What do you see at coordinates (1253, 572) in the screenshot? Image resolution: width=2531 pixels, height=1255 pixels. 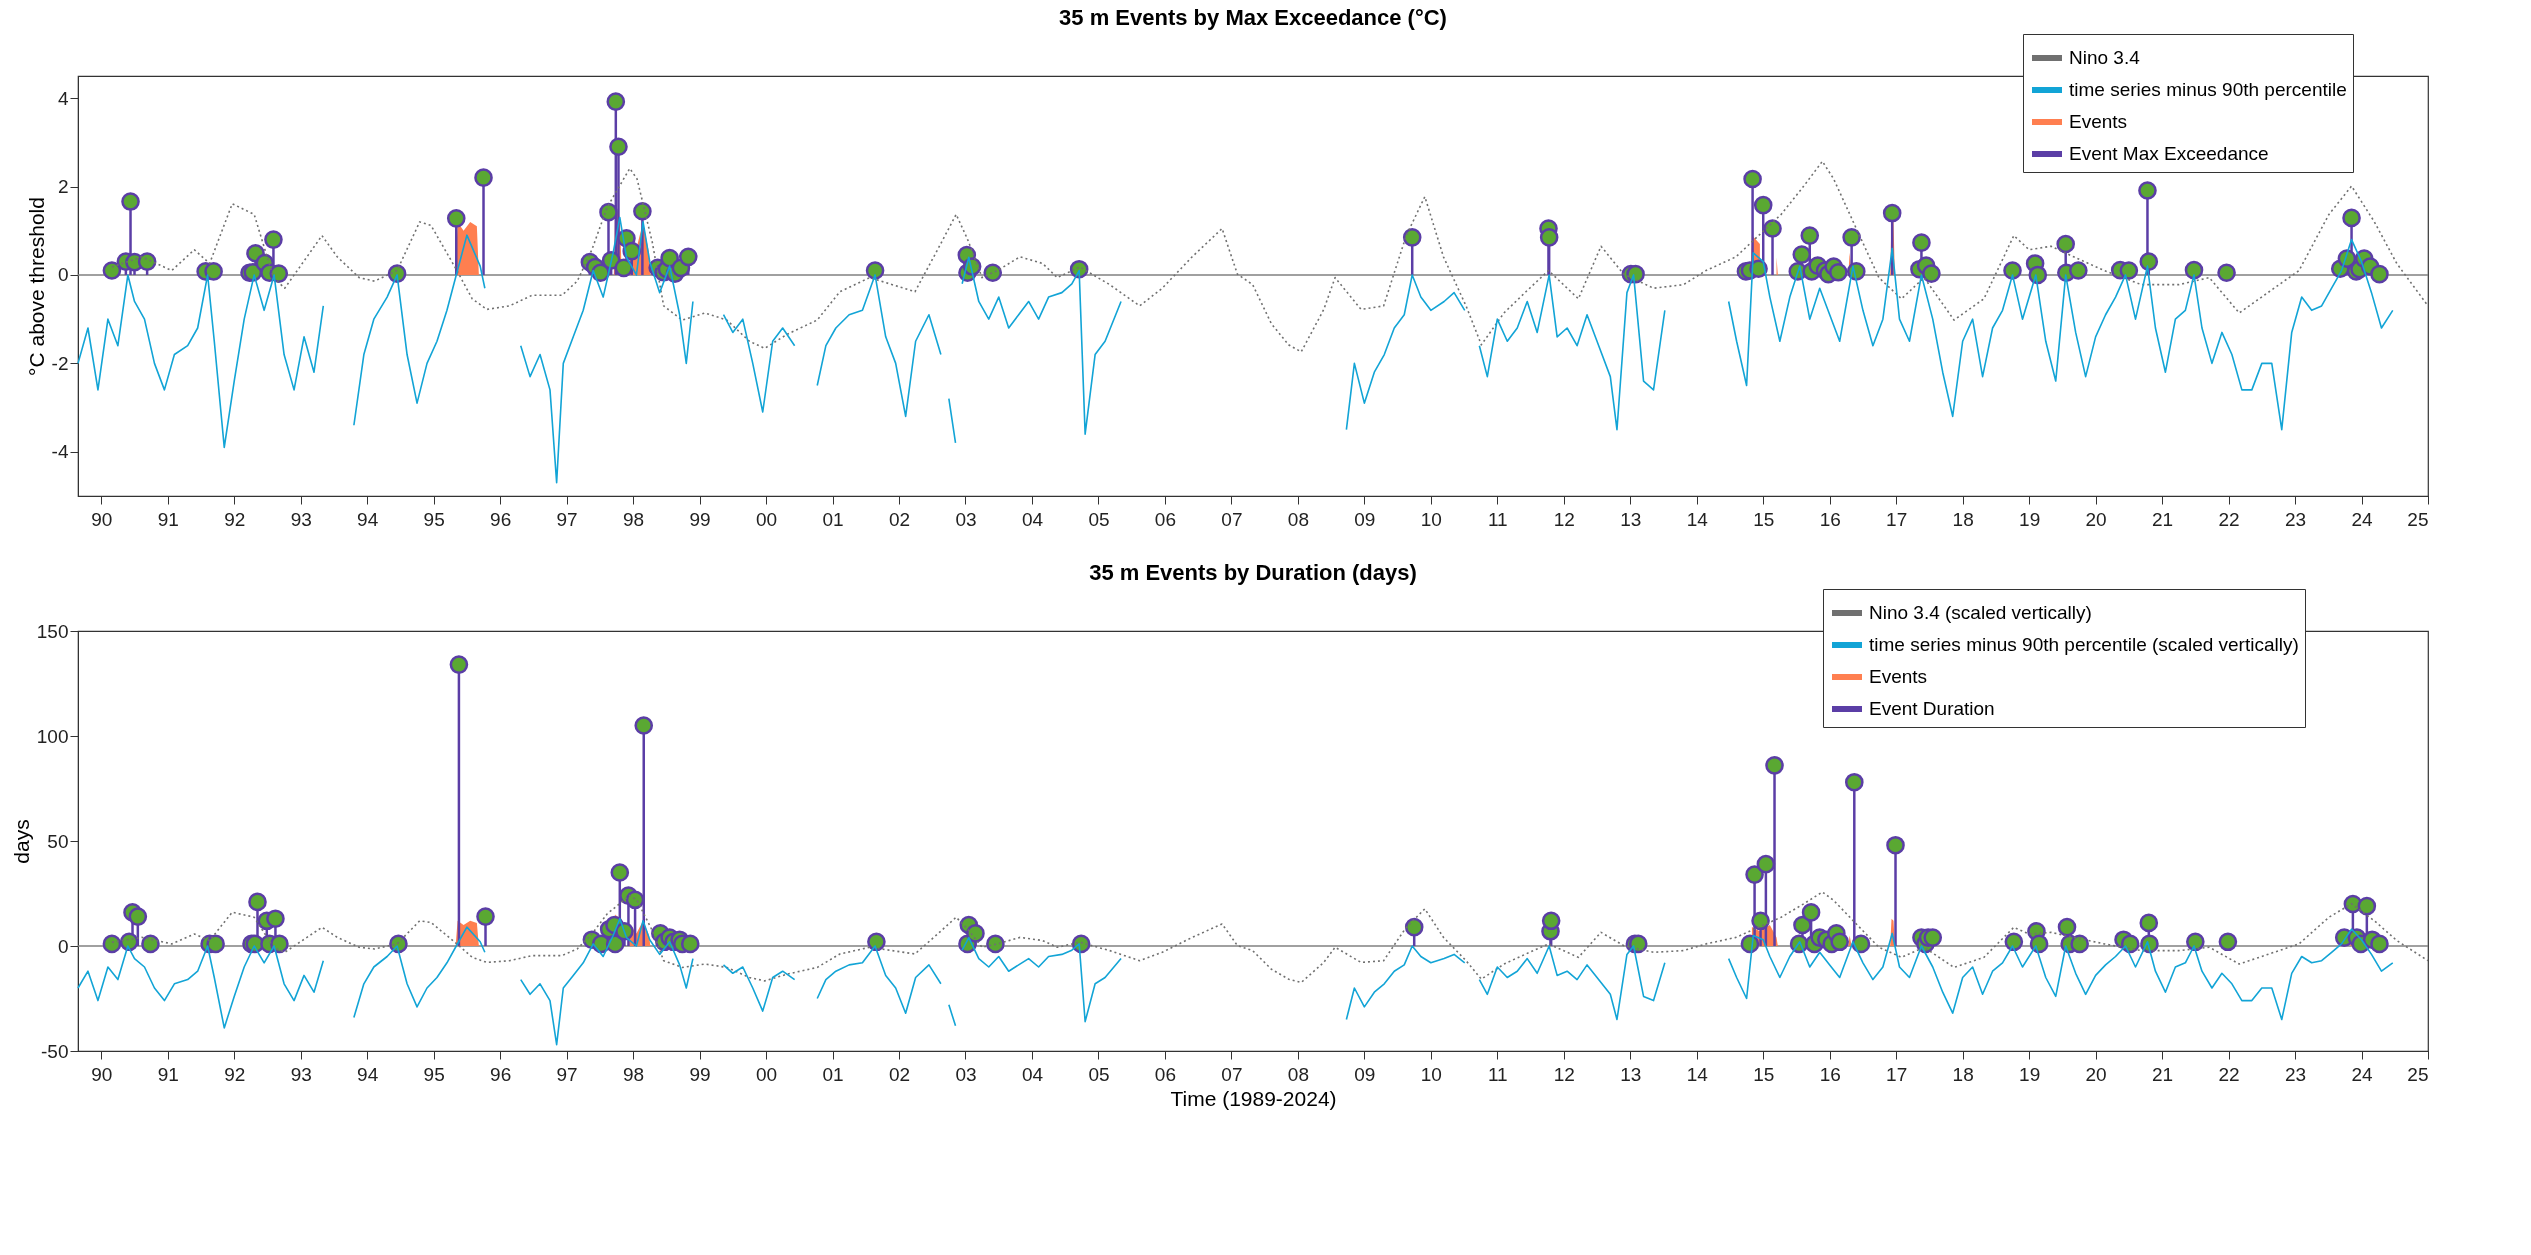 I see `chart-title: 35 m Events by Duration (days)` at bounding box center [1253, 572].